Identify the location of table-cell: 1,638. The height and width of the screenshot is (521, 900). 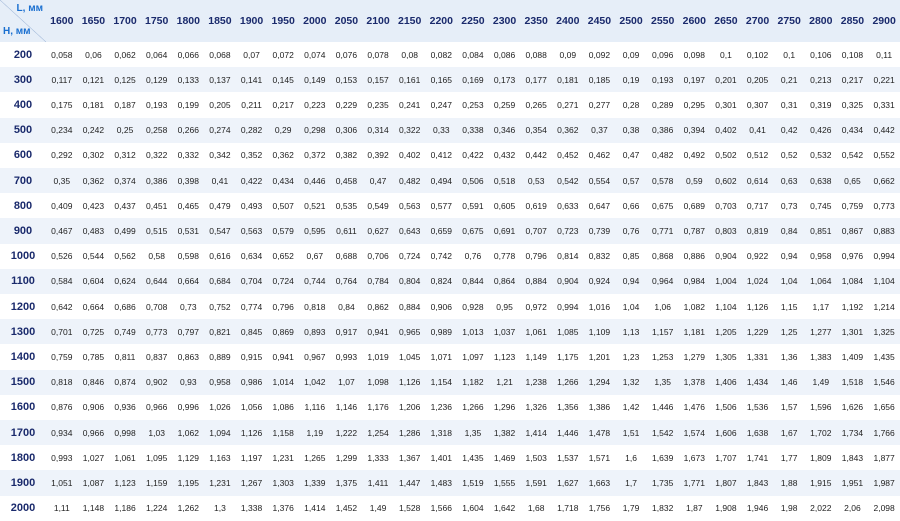
(757, 432).